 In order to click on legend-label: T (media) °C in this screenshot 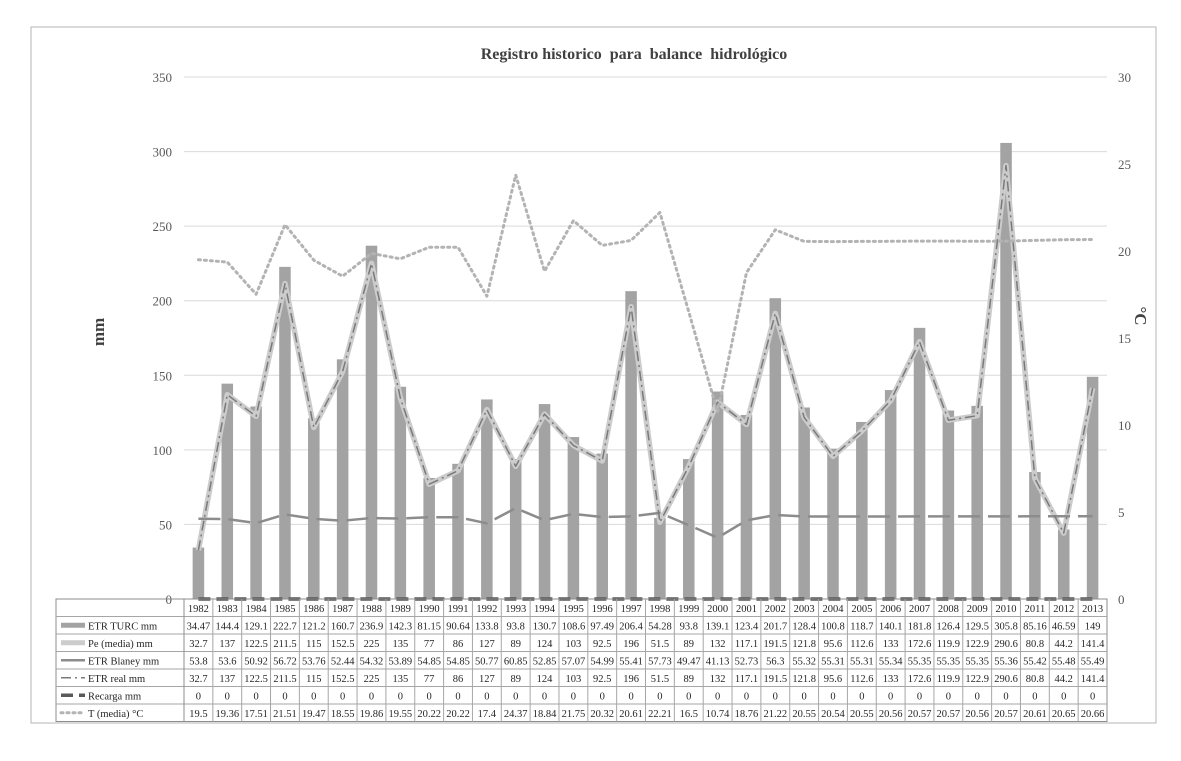, I will do `click(115, 714)`.